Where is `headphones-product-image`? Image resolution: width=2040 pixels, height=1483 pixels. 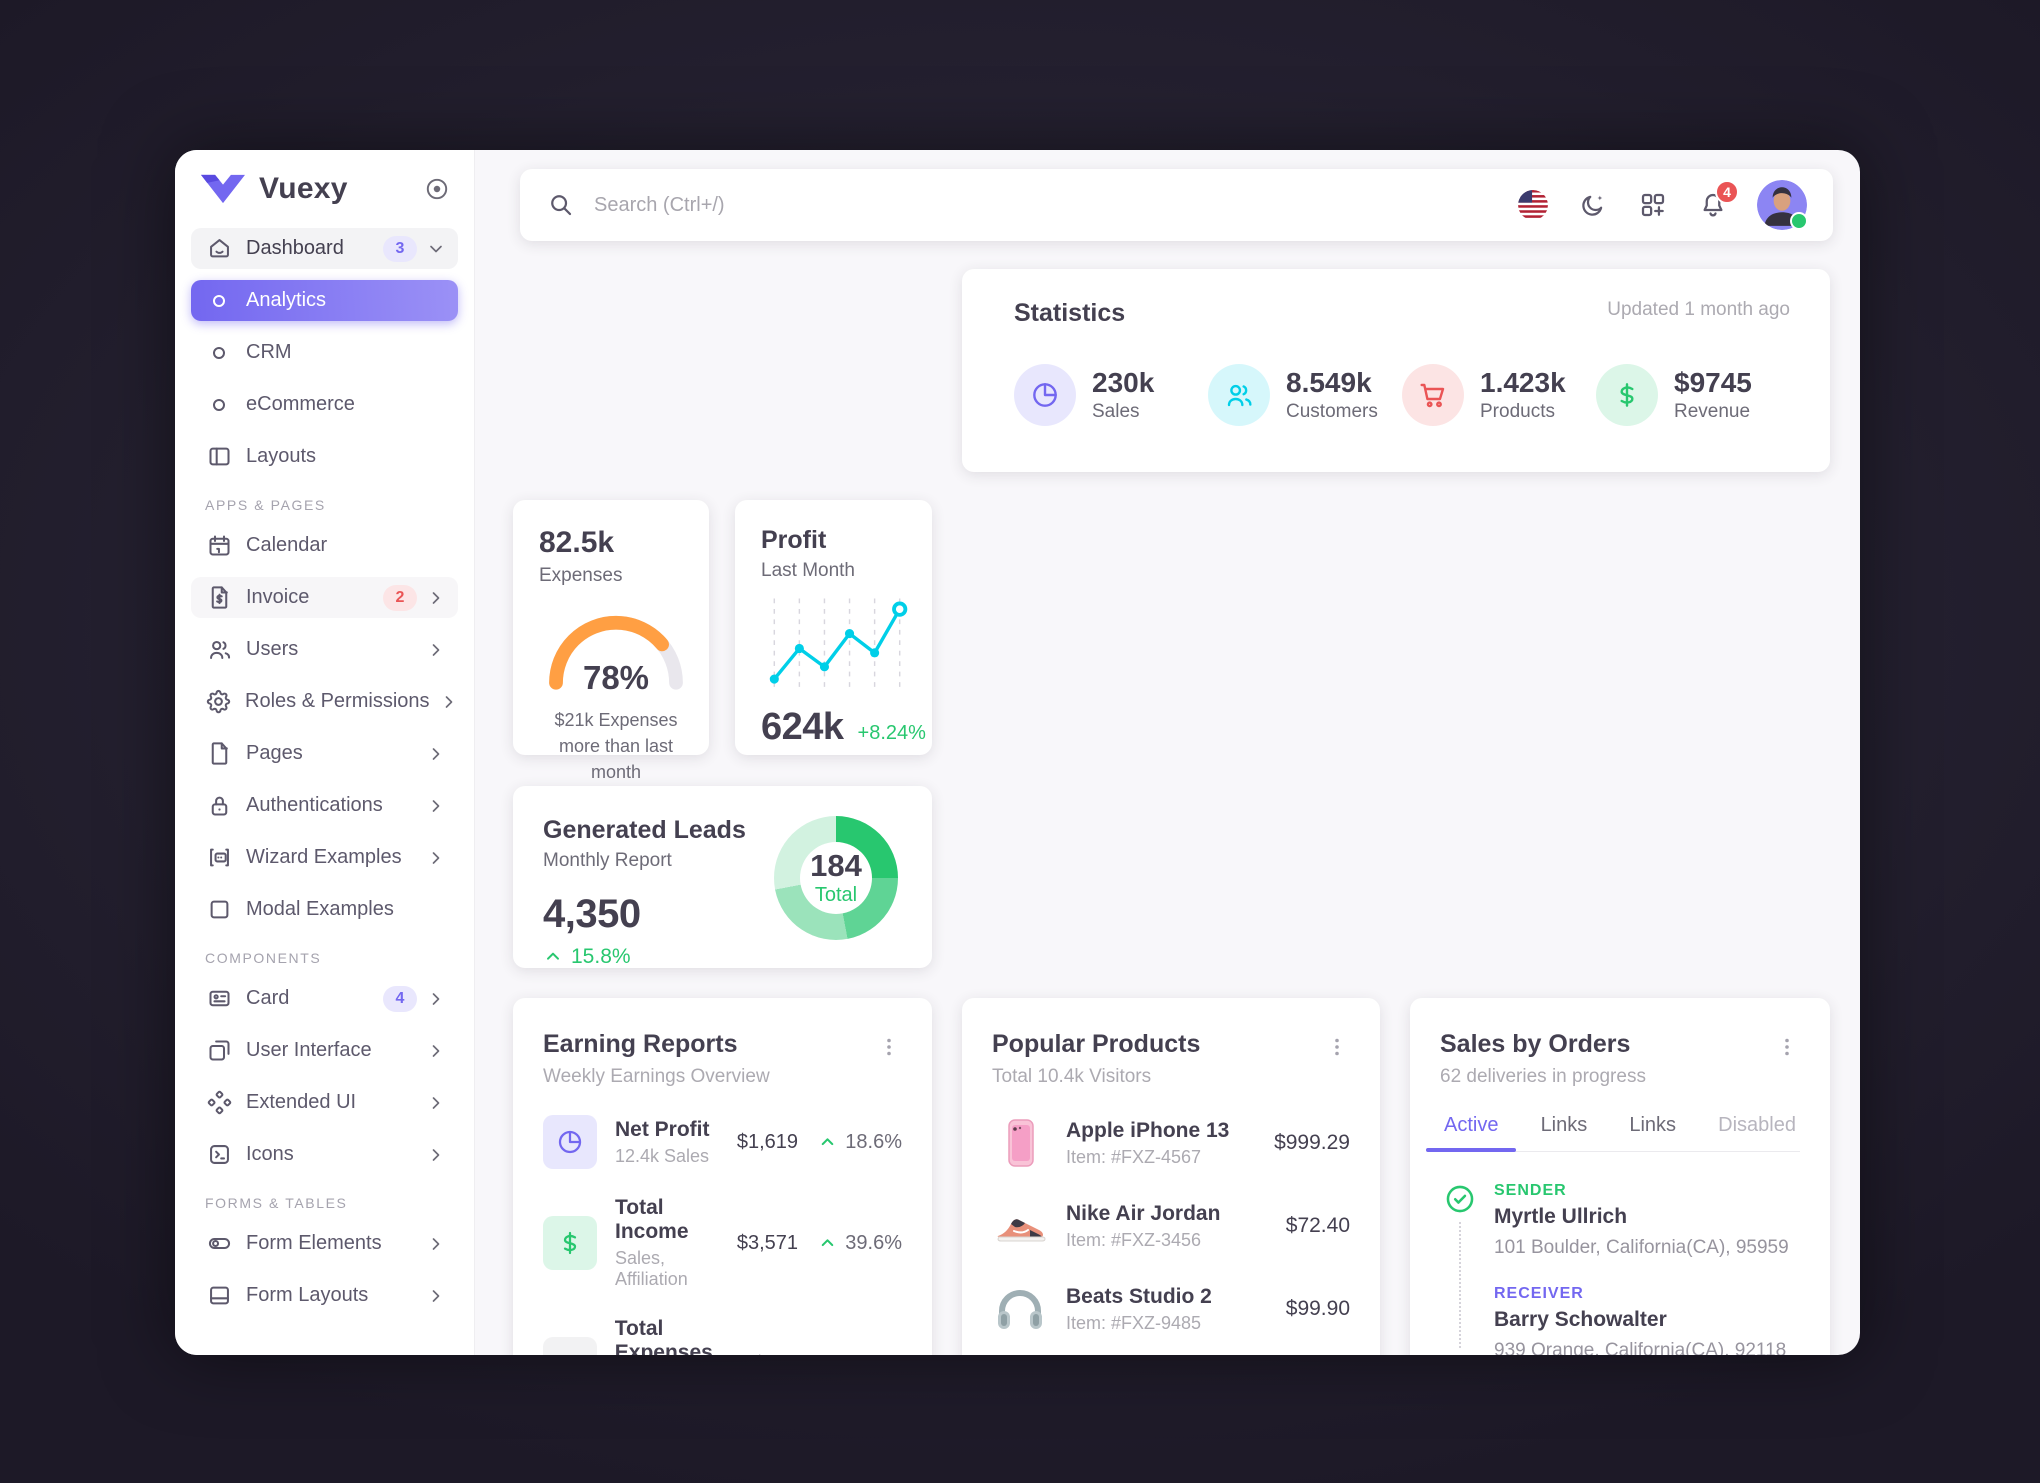 headphones-product-image is located at coordinates (1020, 1309).